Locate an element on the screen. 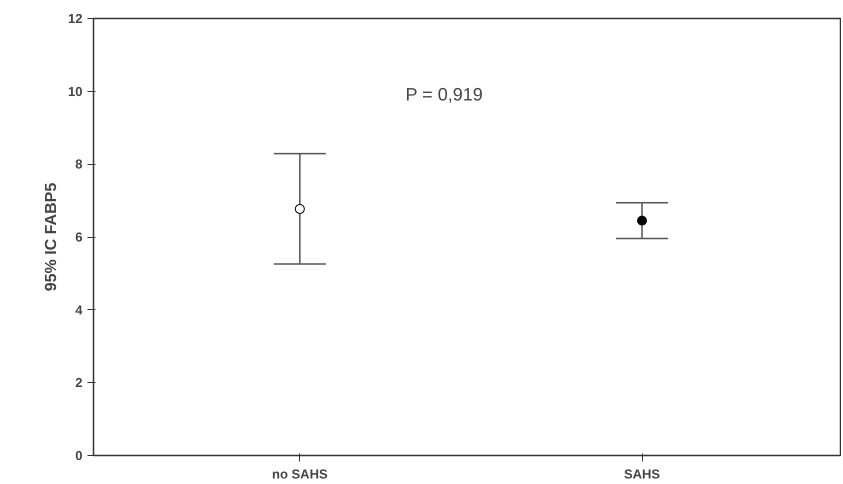 This screenshot has width=843, height=484. y-tick-label: 10 is located at coordinates (75, 91).